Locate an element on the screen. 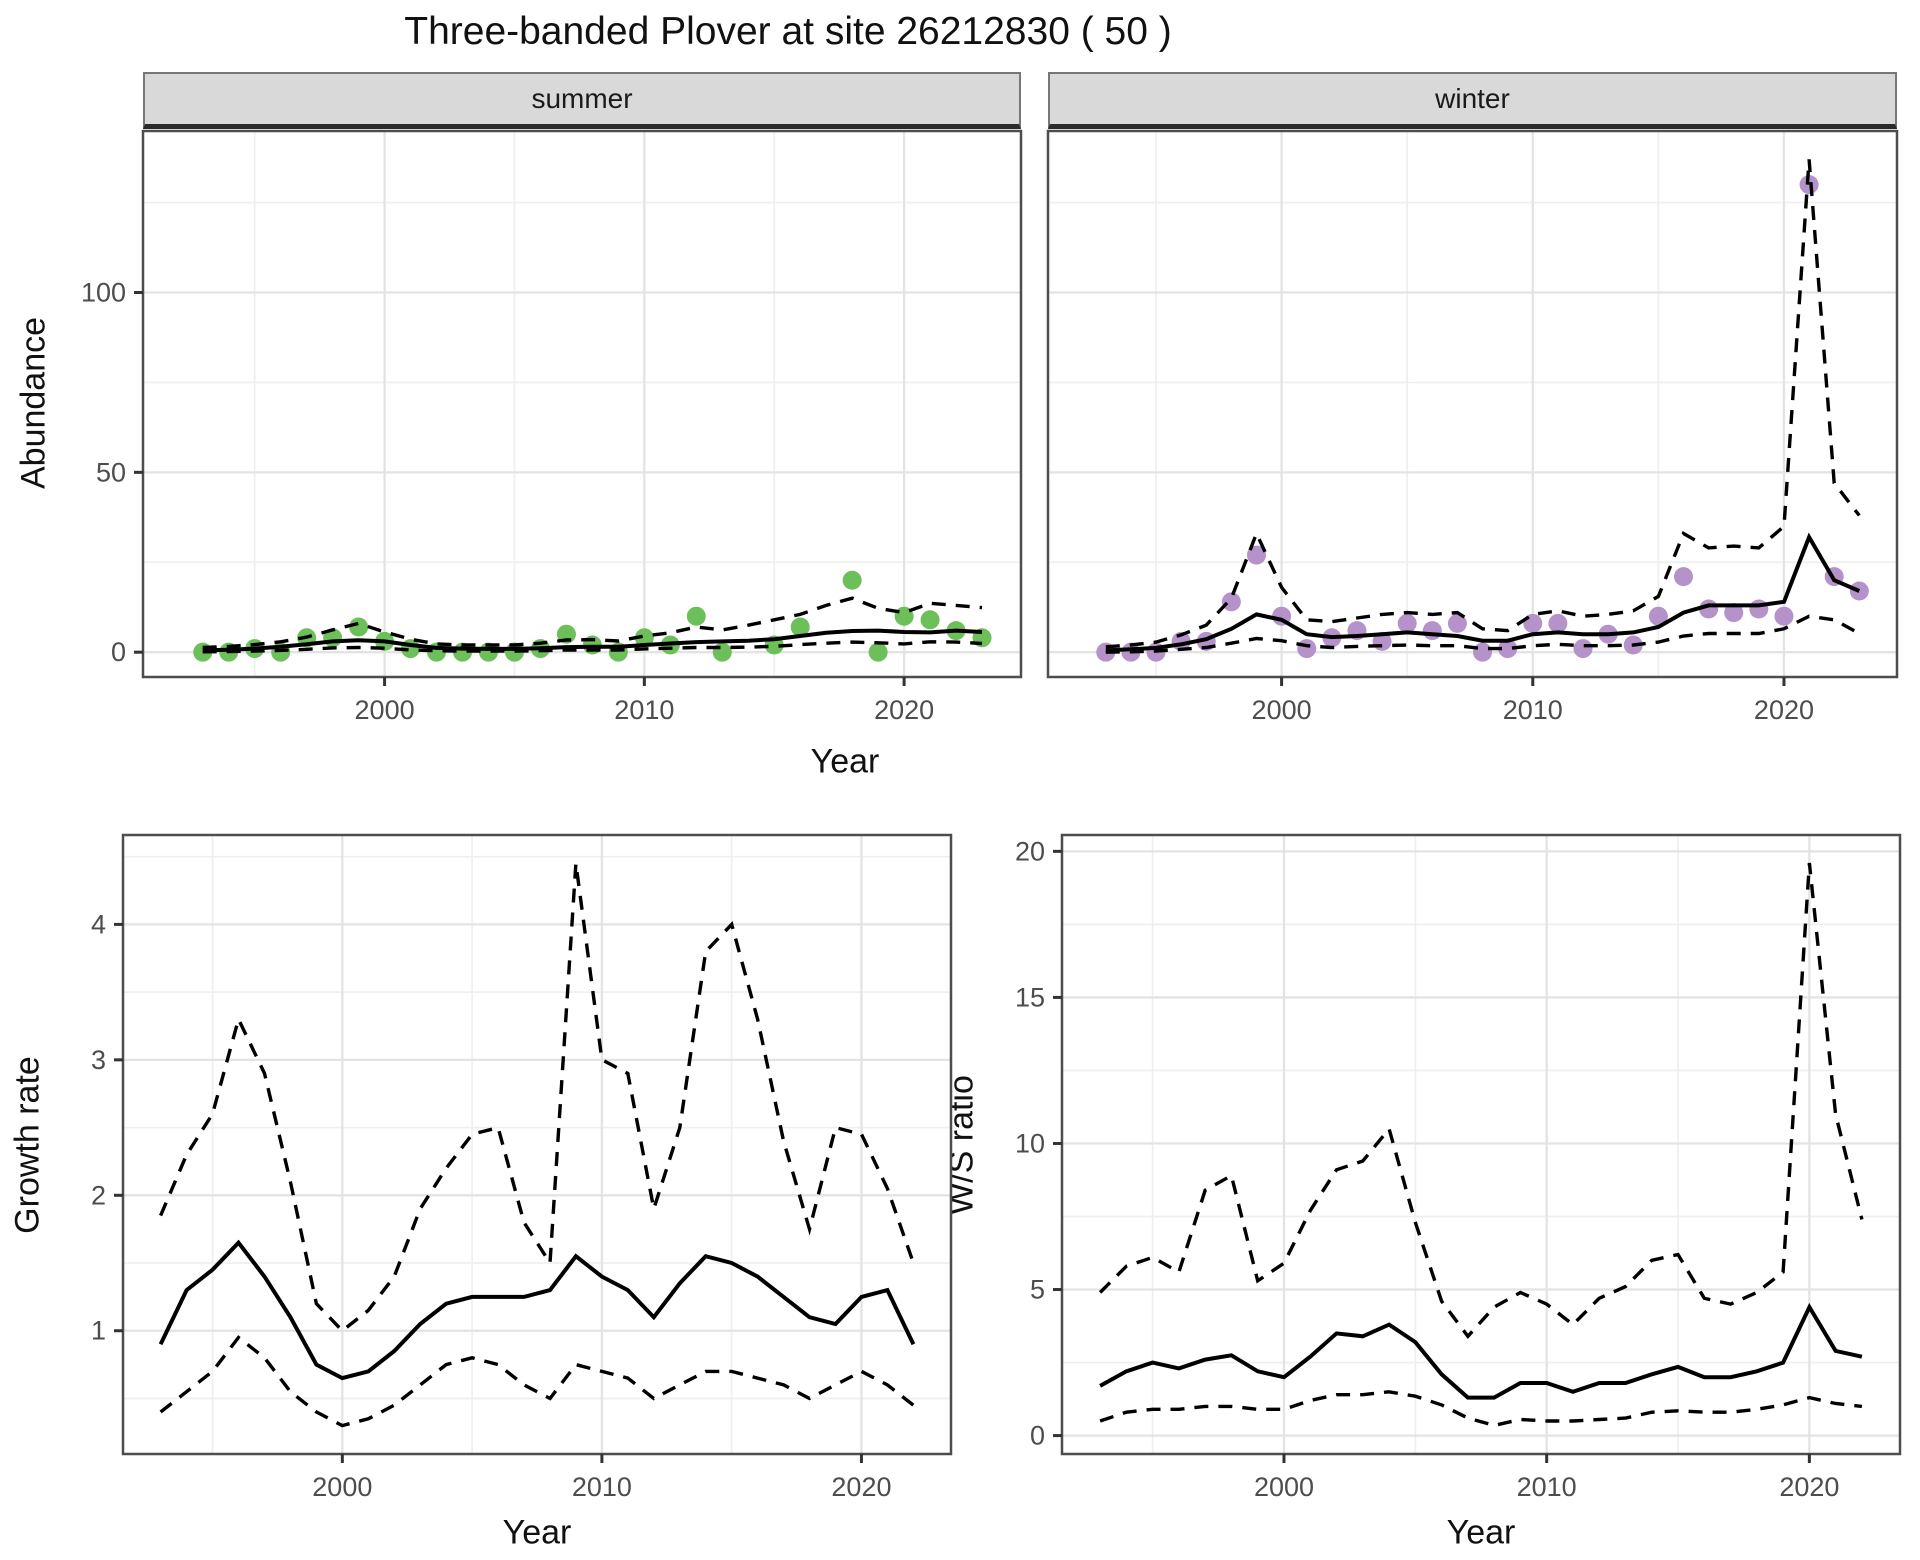 The height and width of the screenshot is (1560, 1920). x-axis-title-year-bottom-left: Year is located at coordinates (537, 1532).